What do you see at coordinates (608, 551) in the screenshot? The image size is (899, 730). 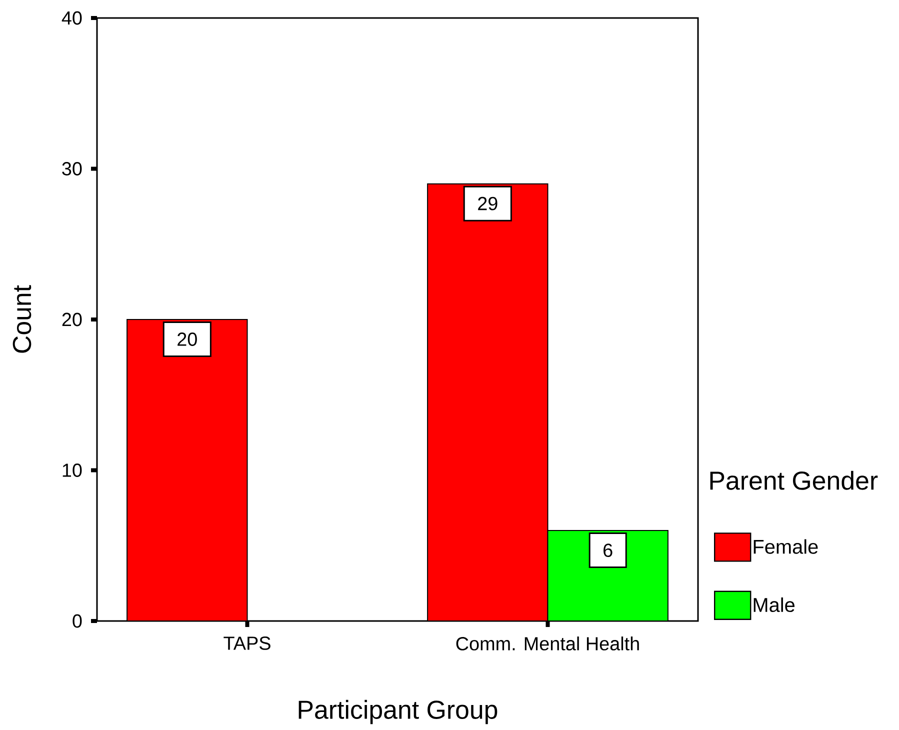 I see `data-label: 6` at bounding box center [608, 551].